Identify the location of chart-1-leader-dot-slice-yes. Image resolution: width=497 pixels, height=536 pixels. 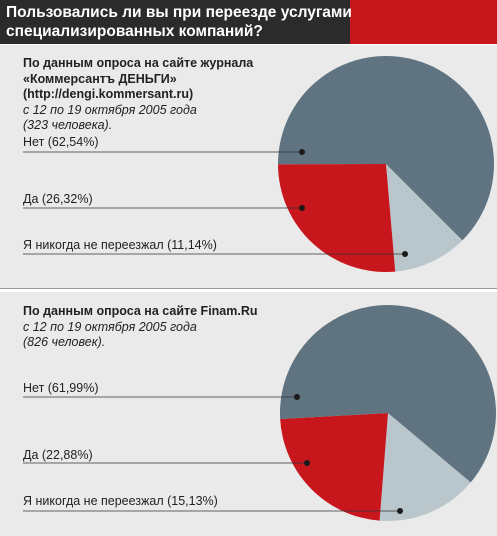
(302, 208).